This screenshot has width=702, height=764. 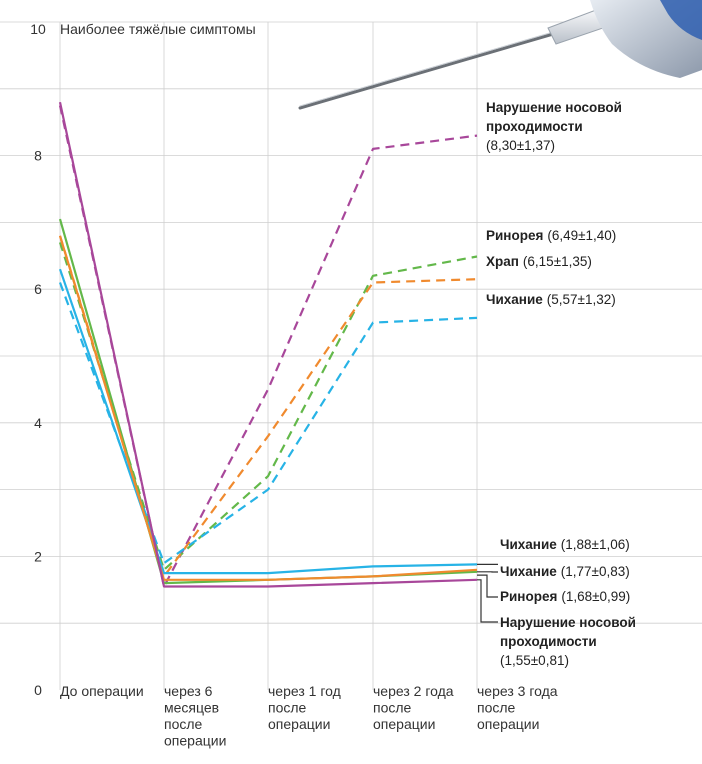 What do you see at coordinates (551, 299) in the screenshot?
I see `series-end-label: Чихание (5,57±1,32)` at bounding box center [551, 299].